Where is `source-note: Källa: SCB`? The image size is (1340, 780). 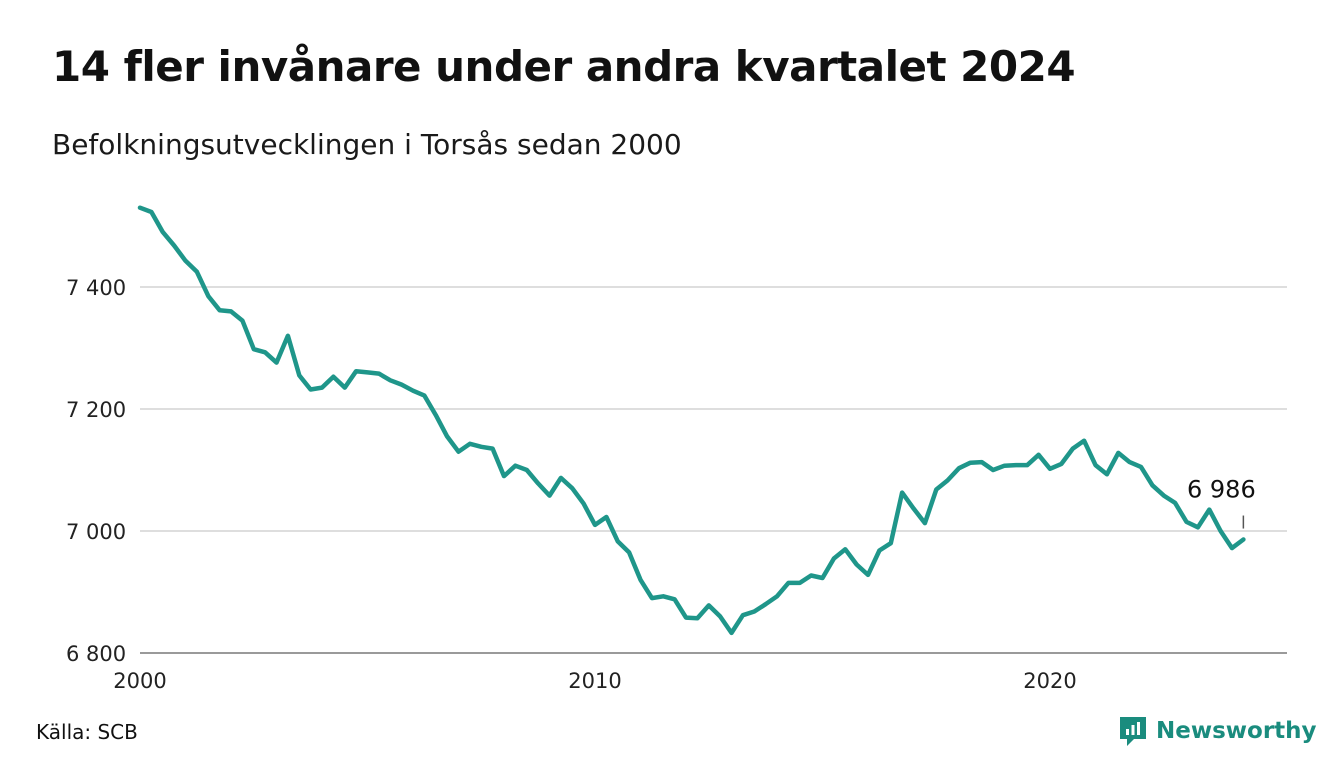 source-note: Källa: SCB is located at coordinates (87, 732).